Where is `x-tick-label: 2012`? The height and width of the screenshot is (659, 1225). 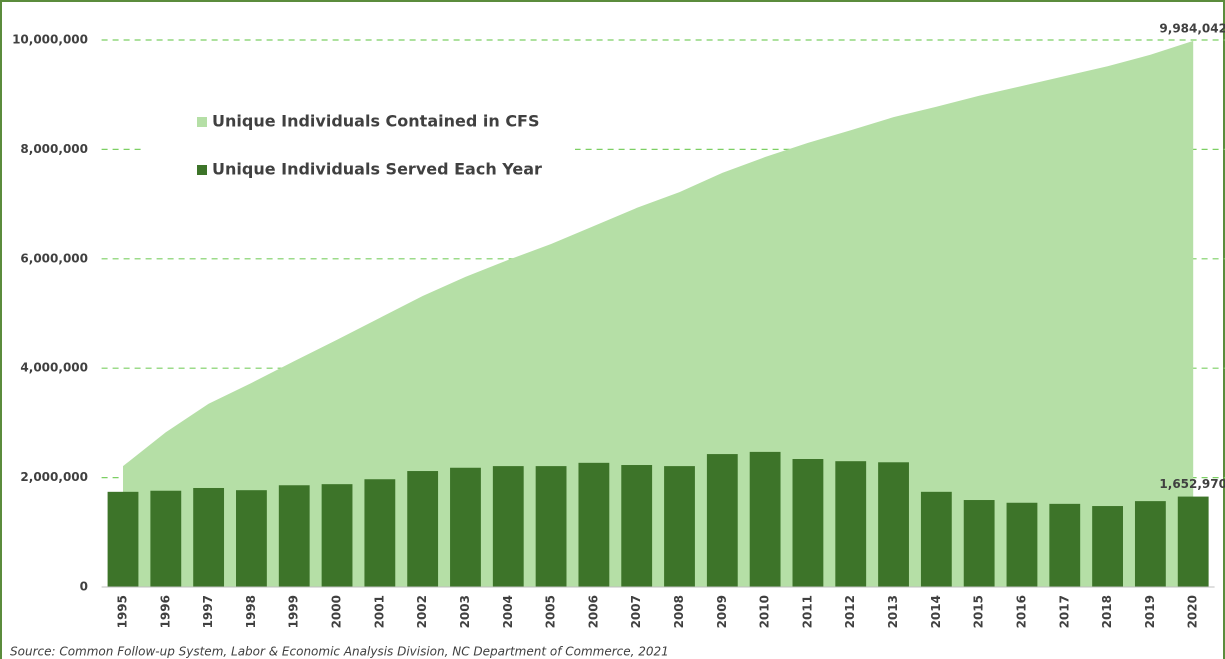
x-tick-label: 2012 is located at coordinates (850, 611).